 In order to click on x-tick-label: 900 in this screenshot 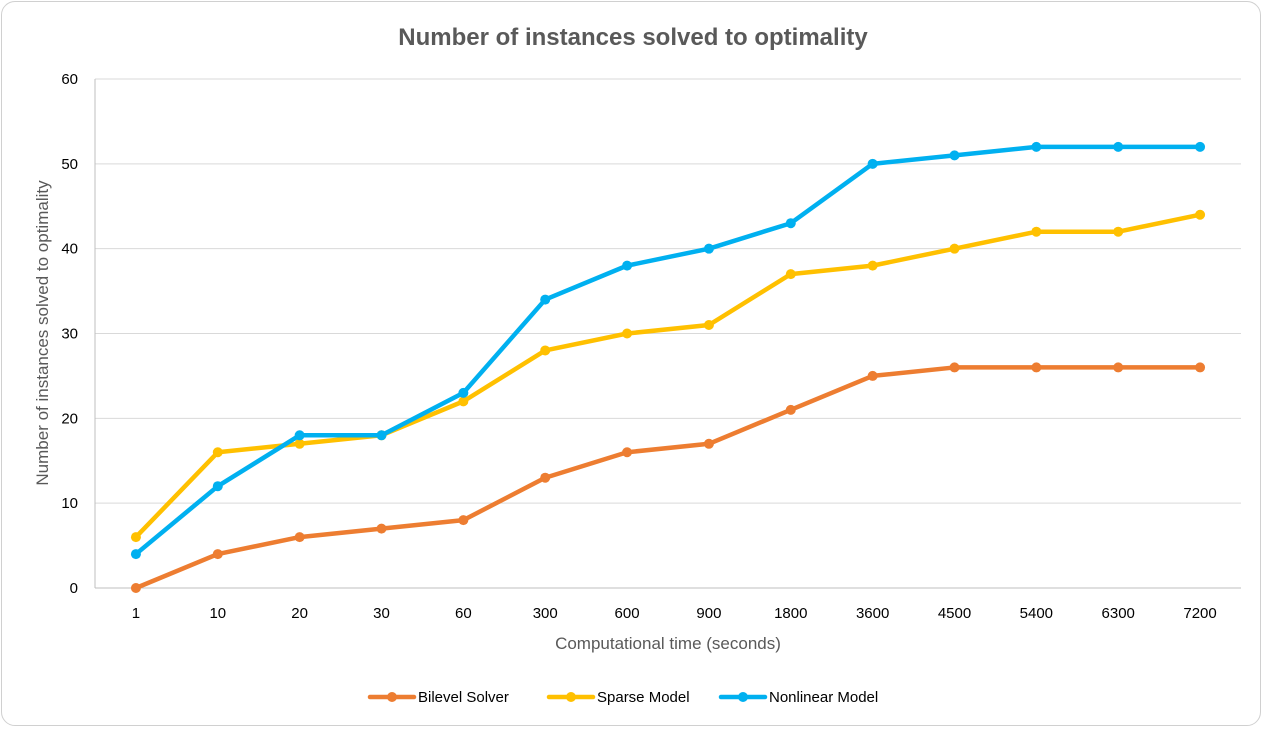, I will do `click(708, 613)`.